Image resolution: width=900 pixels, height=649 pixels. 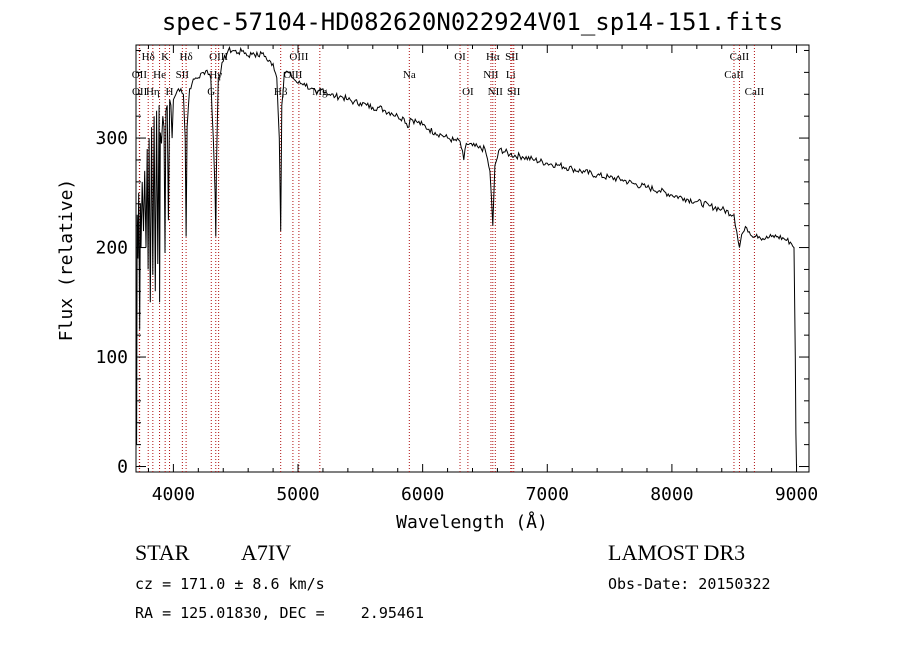 What do you see at coordinates (512, 57) in the screenshot?
I see `line-marker-label-22: SII` at bounding box center [512, 57].